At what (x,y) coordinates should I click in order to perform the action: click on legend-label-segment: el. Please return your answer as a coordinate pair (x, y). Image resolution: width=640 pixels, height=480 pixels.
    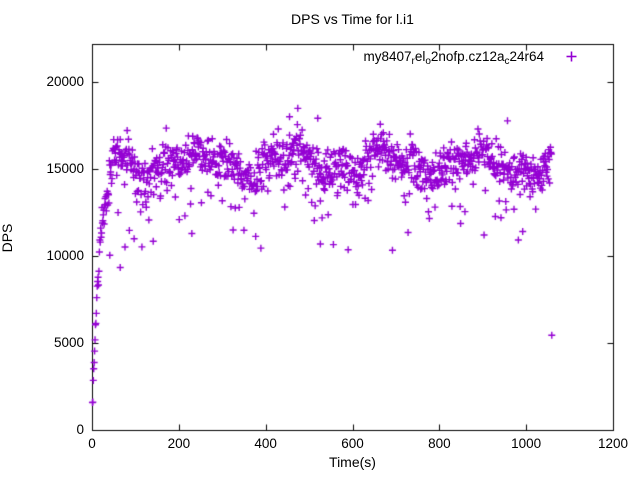
    Looking at the image, I should click on (420, 56).